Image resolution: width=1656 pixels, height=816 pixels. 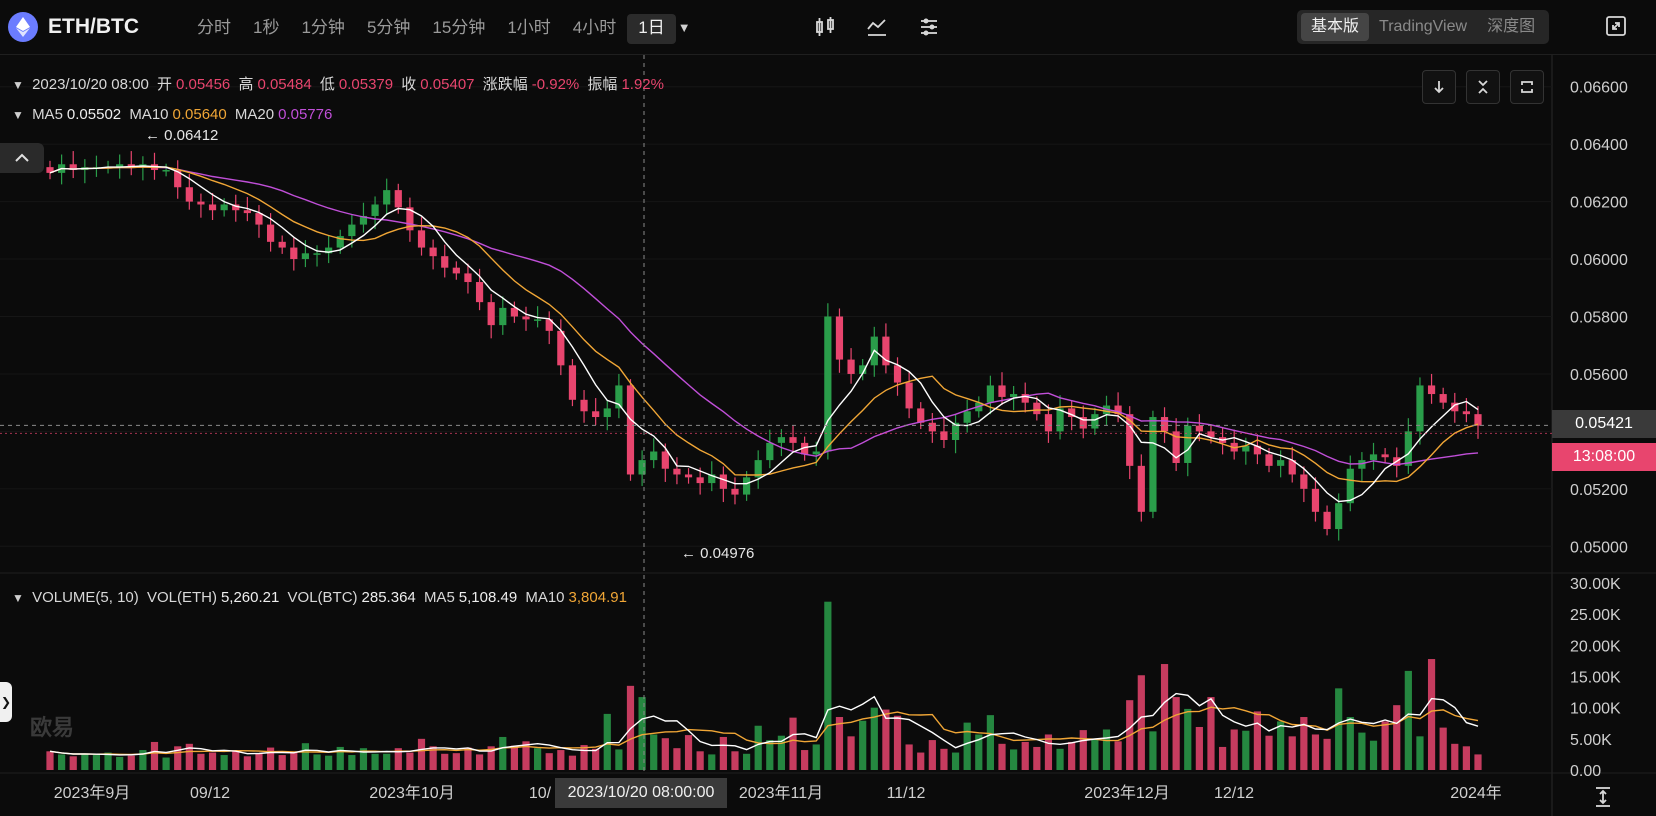 What do you see at coordinates (1585, 771) in the screenshot?
I see `volume-tick-label: 0.00` at bounding box center [1585, 771].